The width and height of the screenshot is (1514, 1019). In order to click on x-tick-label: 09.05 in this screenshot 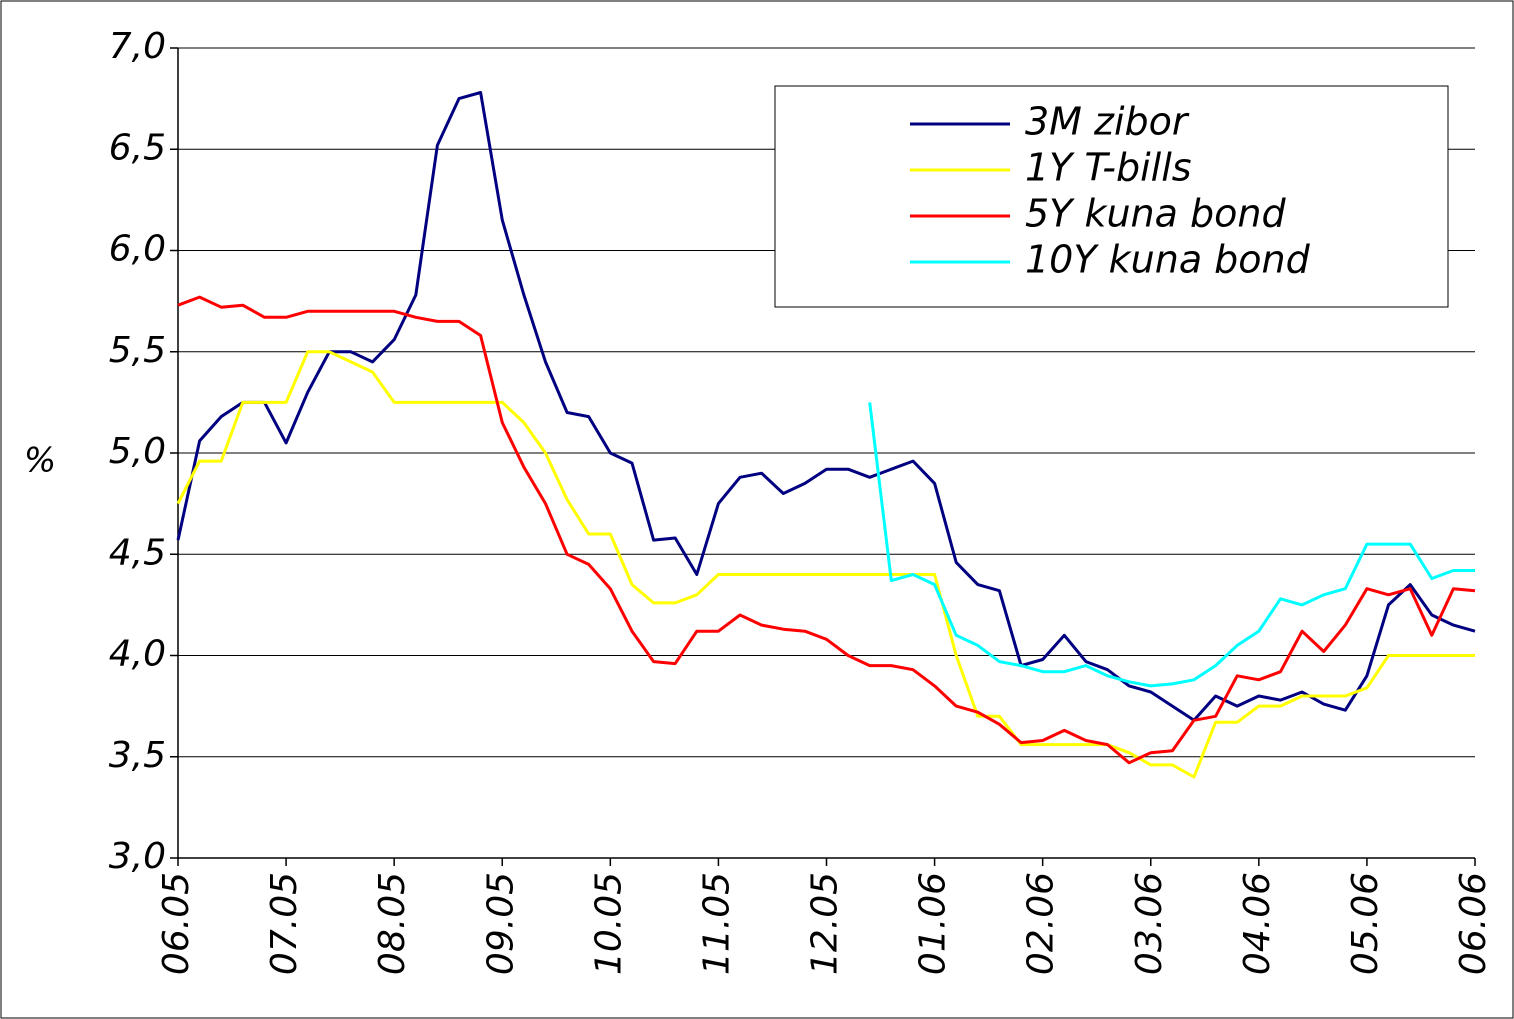, I will do `click(500, 923)`.